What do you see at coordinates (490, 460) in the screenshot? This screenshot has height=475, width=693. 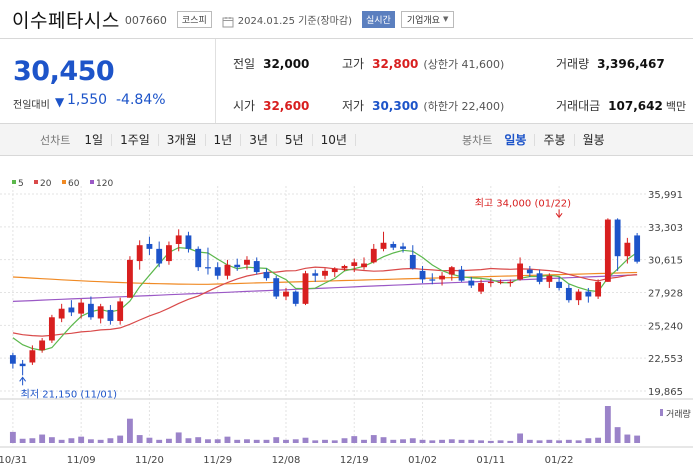 I see `x-tick-label: 01/11` at bounding box center [490, 460].